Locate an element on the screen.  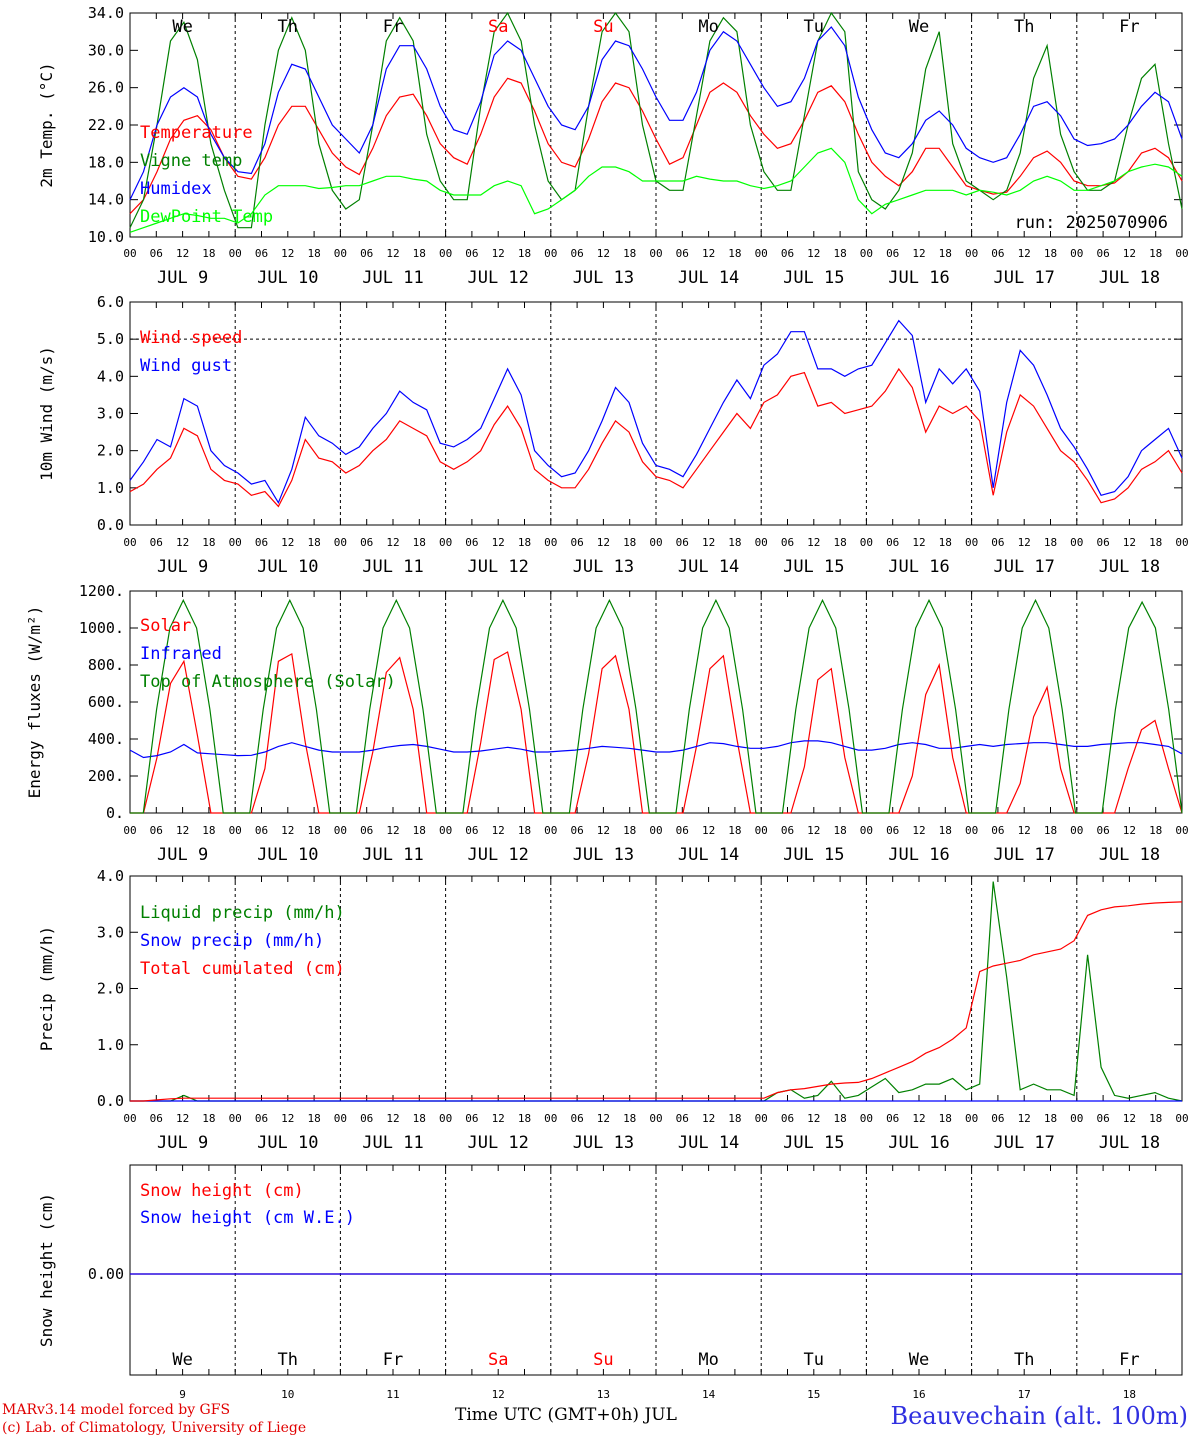
y-axis-label: Snow height (cm) is located at coordinates (46, 1270).